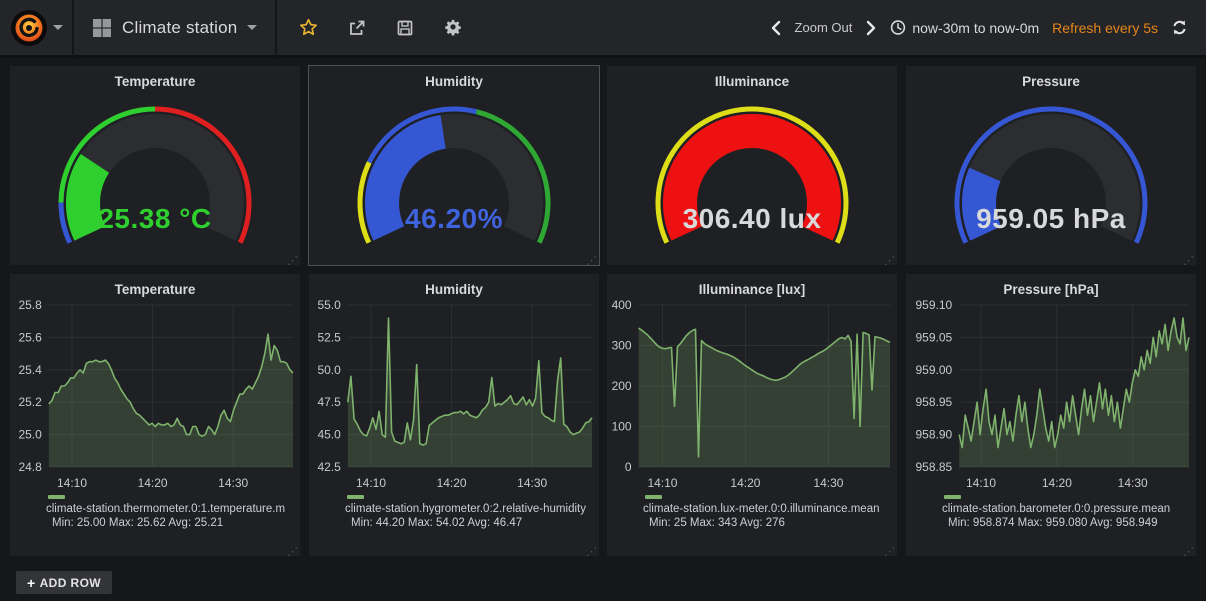 This screenshot has height=601, width=1206. What do you see at coordinates (933, 467) in the screenshot?
I see `svg-text: 958.85` at bounding box center [933, 467].